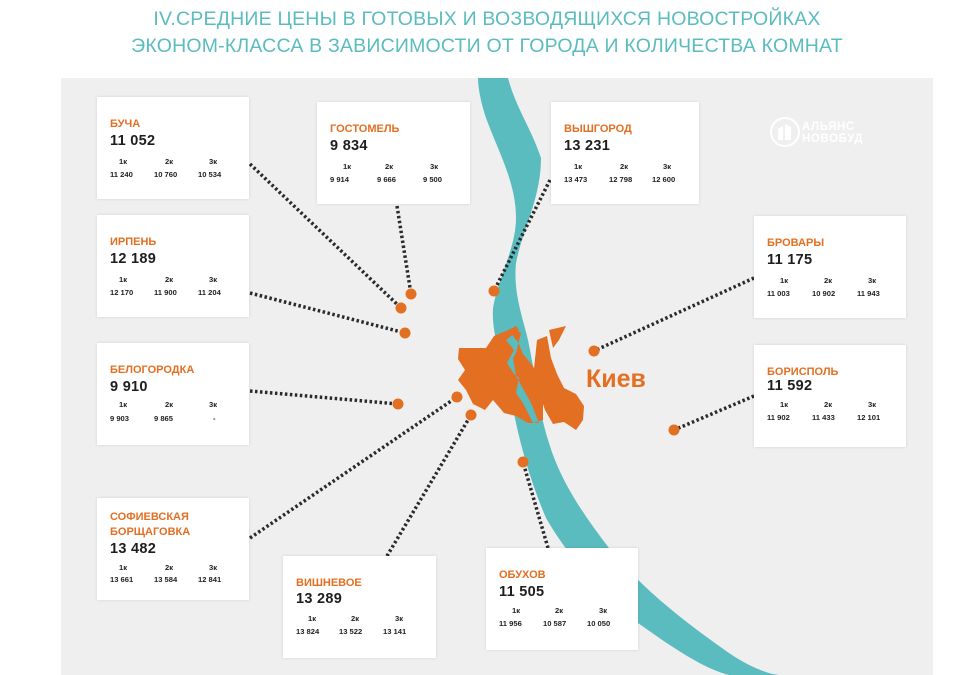 Image resolution: width=974 pixels, height=675 pixels. Describe the element at coordinates (869, 417) in the screenshot. I see `value-3k: 12 101` at that location.